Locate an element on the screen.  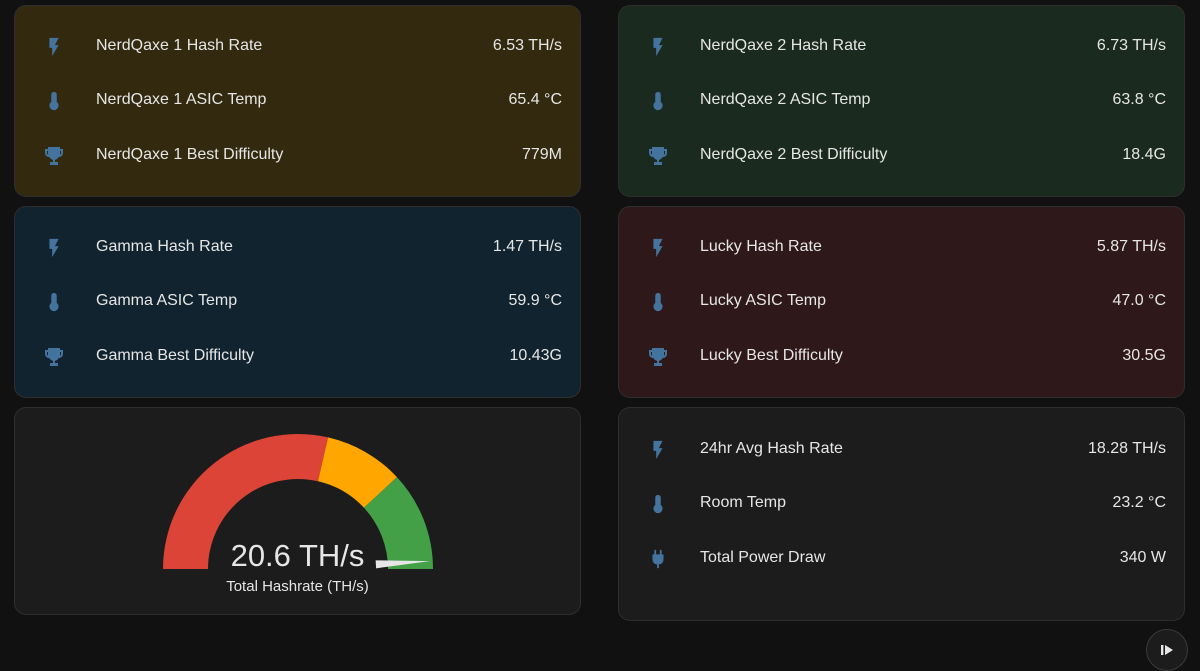
play-pause-button is located at coordinates (1167, 650).